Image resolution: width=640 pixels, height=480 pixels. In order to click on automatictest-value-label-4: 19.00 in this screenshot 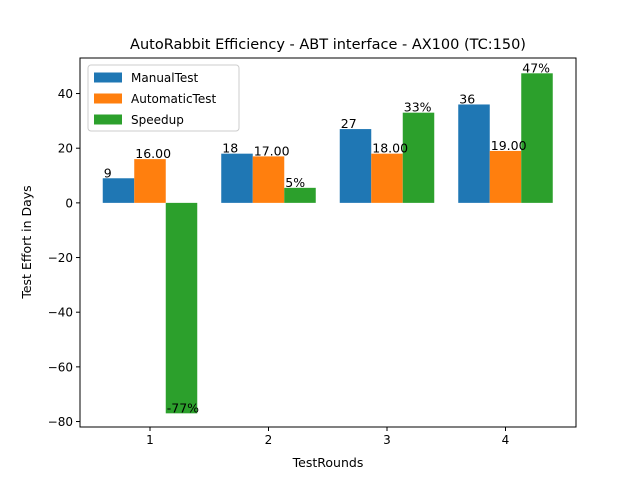, I will do `click(509, 145)`.